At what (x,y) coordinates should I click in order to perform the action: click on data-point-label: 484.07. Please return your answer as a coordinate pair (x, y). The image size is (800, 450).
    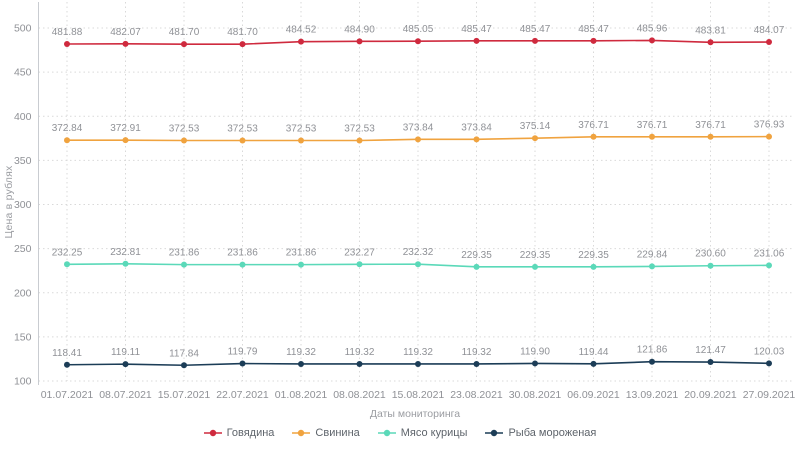
    Looking at the image, I should click on (769, 30).